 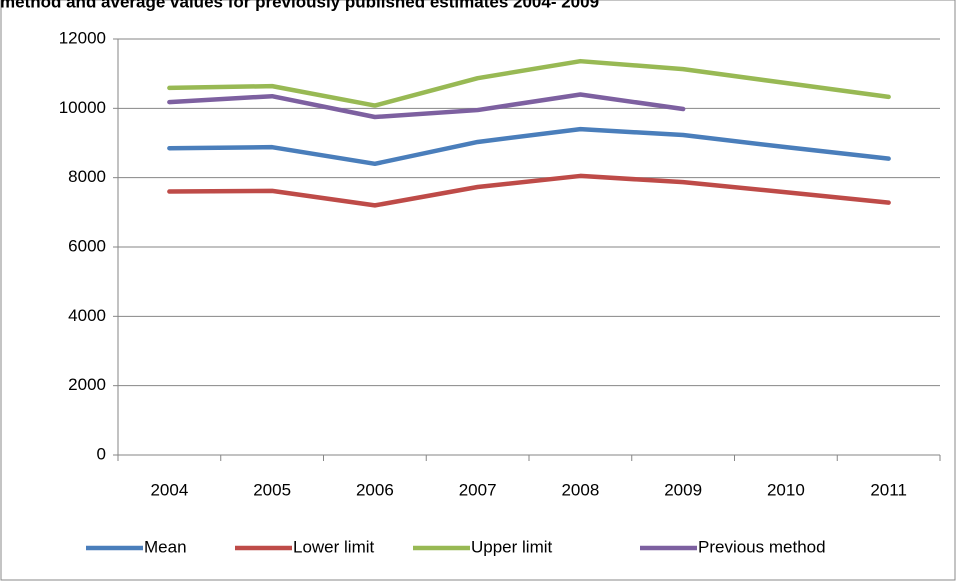 What do you see at coordinates (82, 37) in the screenshot?
I see `y-tick-label: 12000` at bounding box center [82, 37].